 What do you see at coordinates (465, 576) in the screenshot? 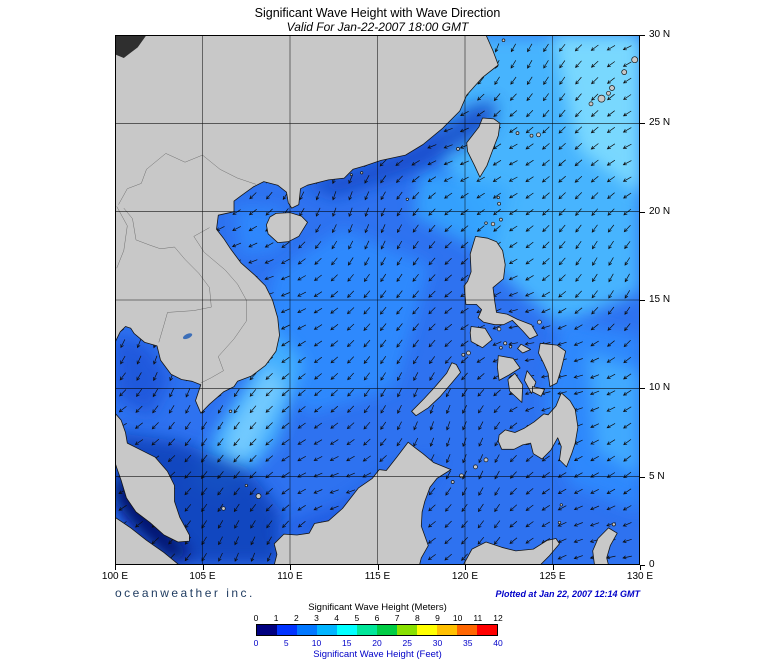
I see `lon-tick-label: 120 E` at bounding box center [465, 576].